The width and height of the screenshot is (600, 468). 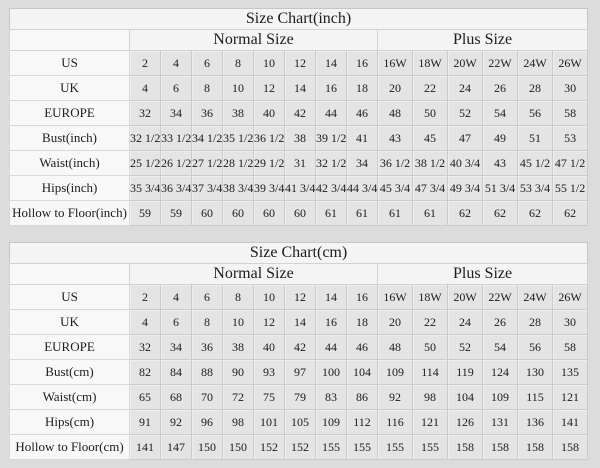 I want to click on size-cell: 38 1/2, so click(x=430, y=163).